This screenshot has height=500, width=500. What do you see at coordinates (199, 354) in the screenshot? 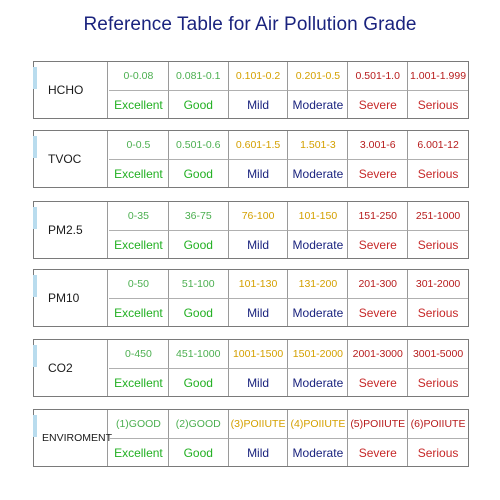
I see `range-cell: 451-1000` at bounding box center [199, 354].